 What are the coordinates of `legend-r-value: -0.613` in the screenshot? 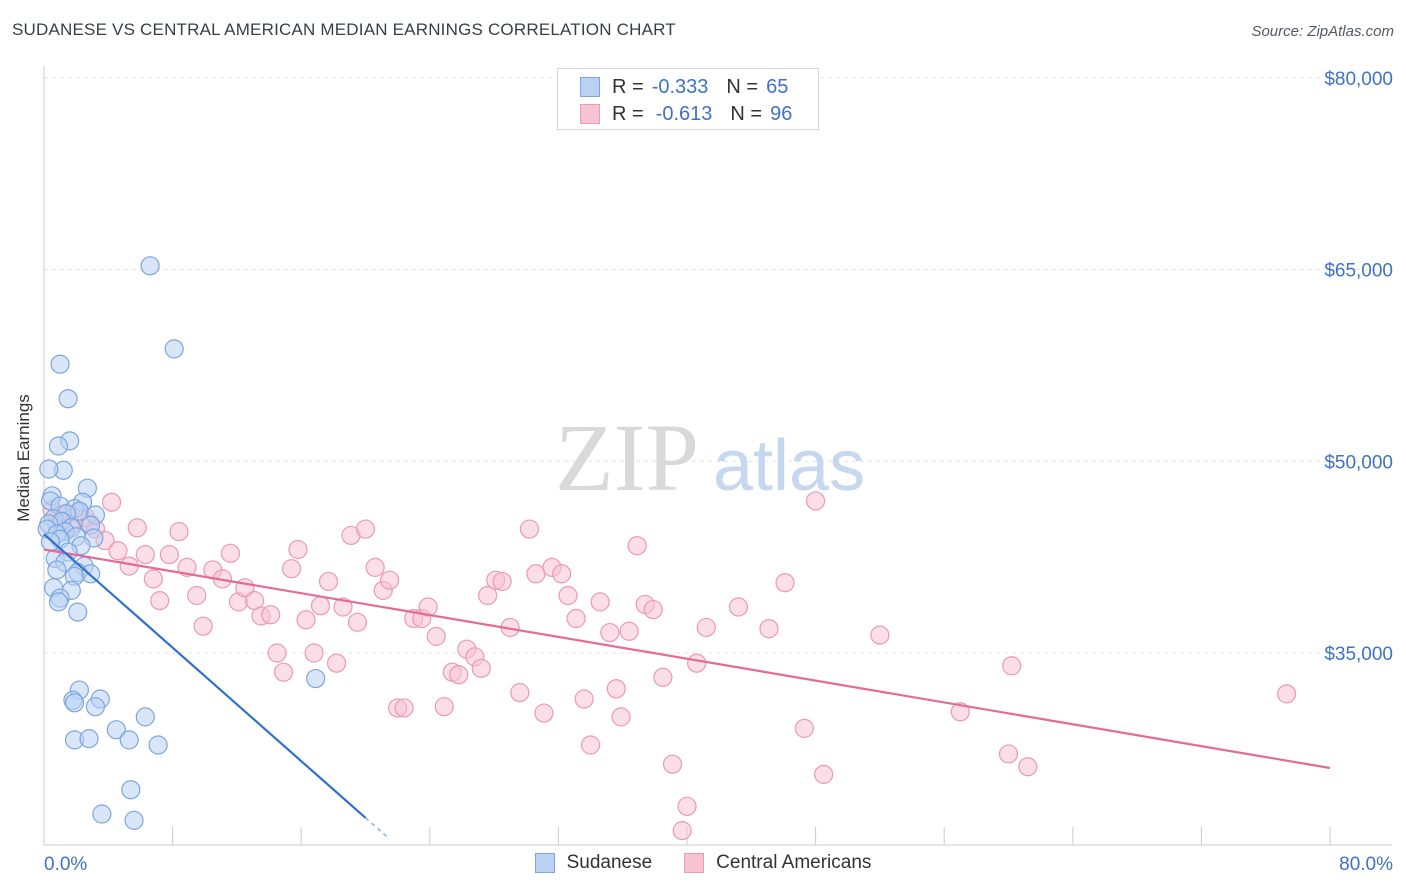 It's located at (684, 113).